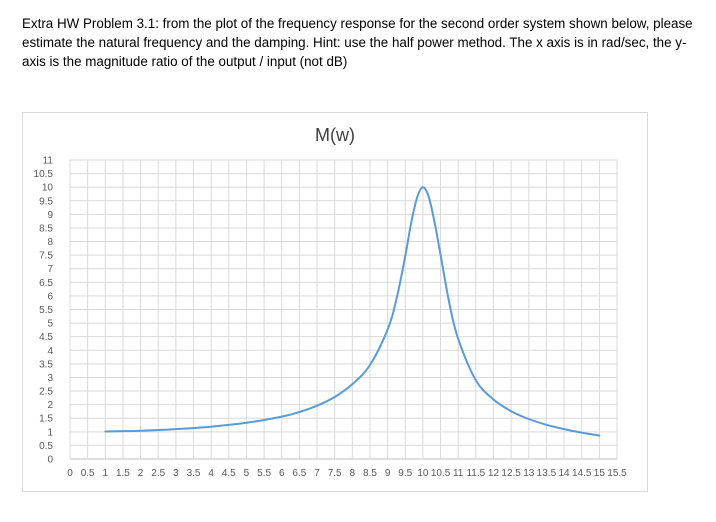  I want to click on y-tick-label: 8, so click(50, 242).